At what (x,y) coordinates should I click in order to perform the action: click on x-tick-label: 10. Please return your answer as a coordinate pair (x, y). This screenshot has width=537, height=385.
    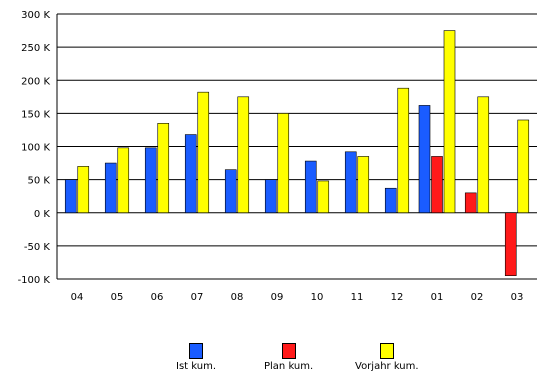
    Looking at the image, I should click on (317, 297).